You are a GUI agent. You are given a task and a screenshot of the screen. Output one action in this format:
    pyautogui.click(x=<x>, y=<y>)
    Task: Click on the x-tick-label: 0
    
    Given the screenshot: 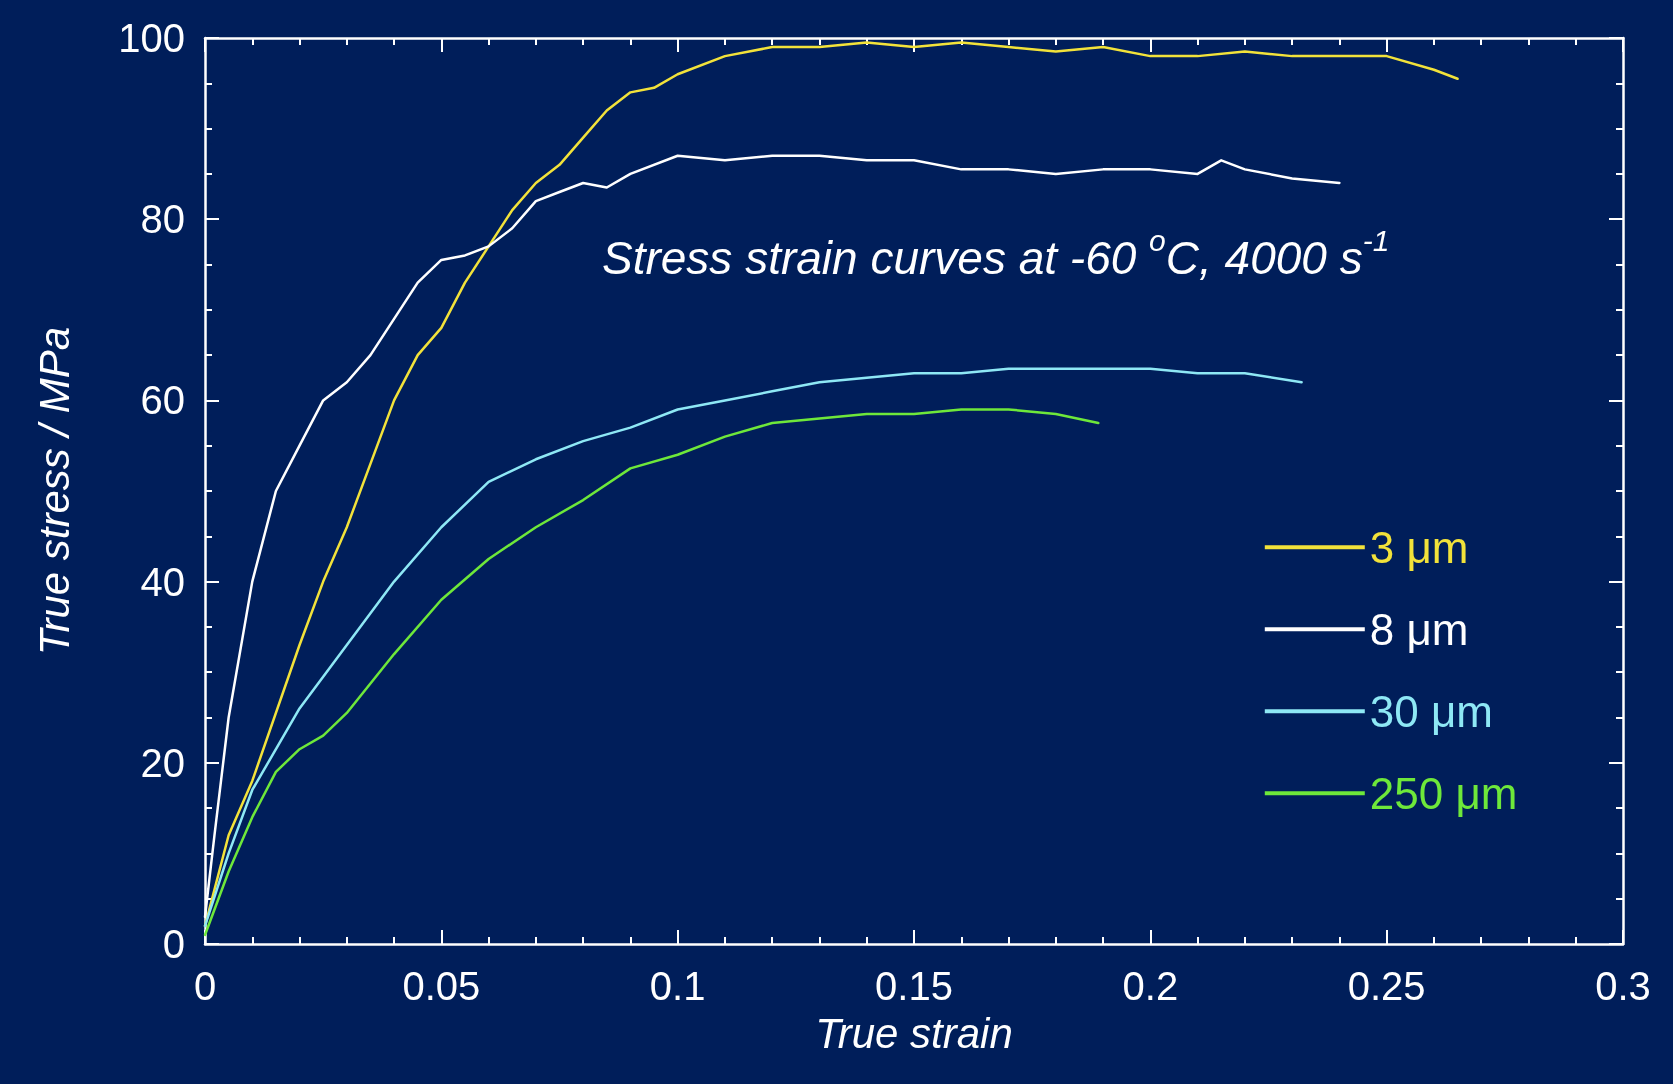 What is the action you would take?
    pyautogui.click(x=205, y=986)
    